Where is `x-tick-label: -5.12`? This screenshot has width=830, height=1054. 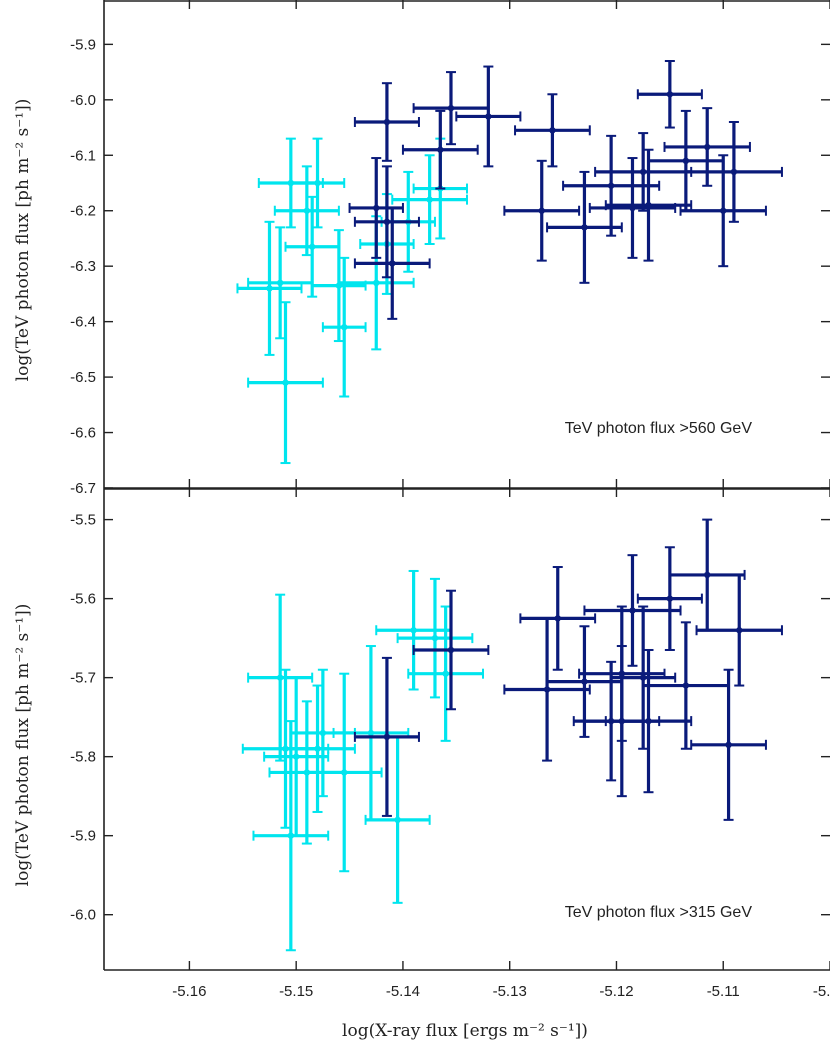 x-tick-label: -5.12 is located at coordinates (616, 991).